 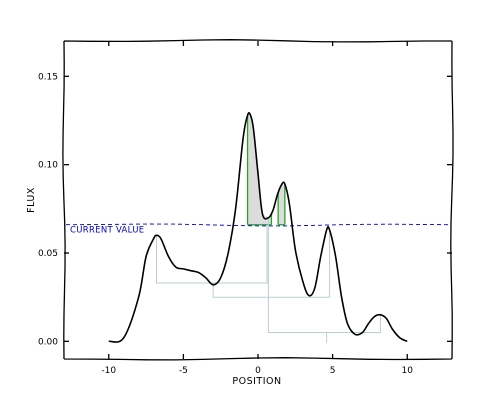 I want to click on y-axis-label: FLUX, so click(x=31, y=200).